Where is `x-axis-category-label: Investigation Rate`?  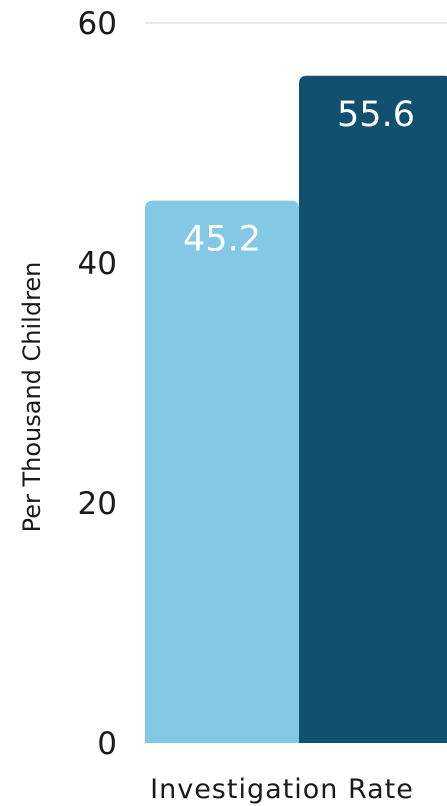 x-axis-category-label: Investigation Rate is located at coordinates (282, 789).